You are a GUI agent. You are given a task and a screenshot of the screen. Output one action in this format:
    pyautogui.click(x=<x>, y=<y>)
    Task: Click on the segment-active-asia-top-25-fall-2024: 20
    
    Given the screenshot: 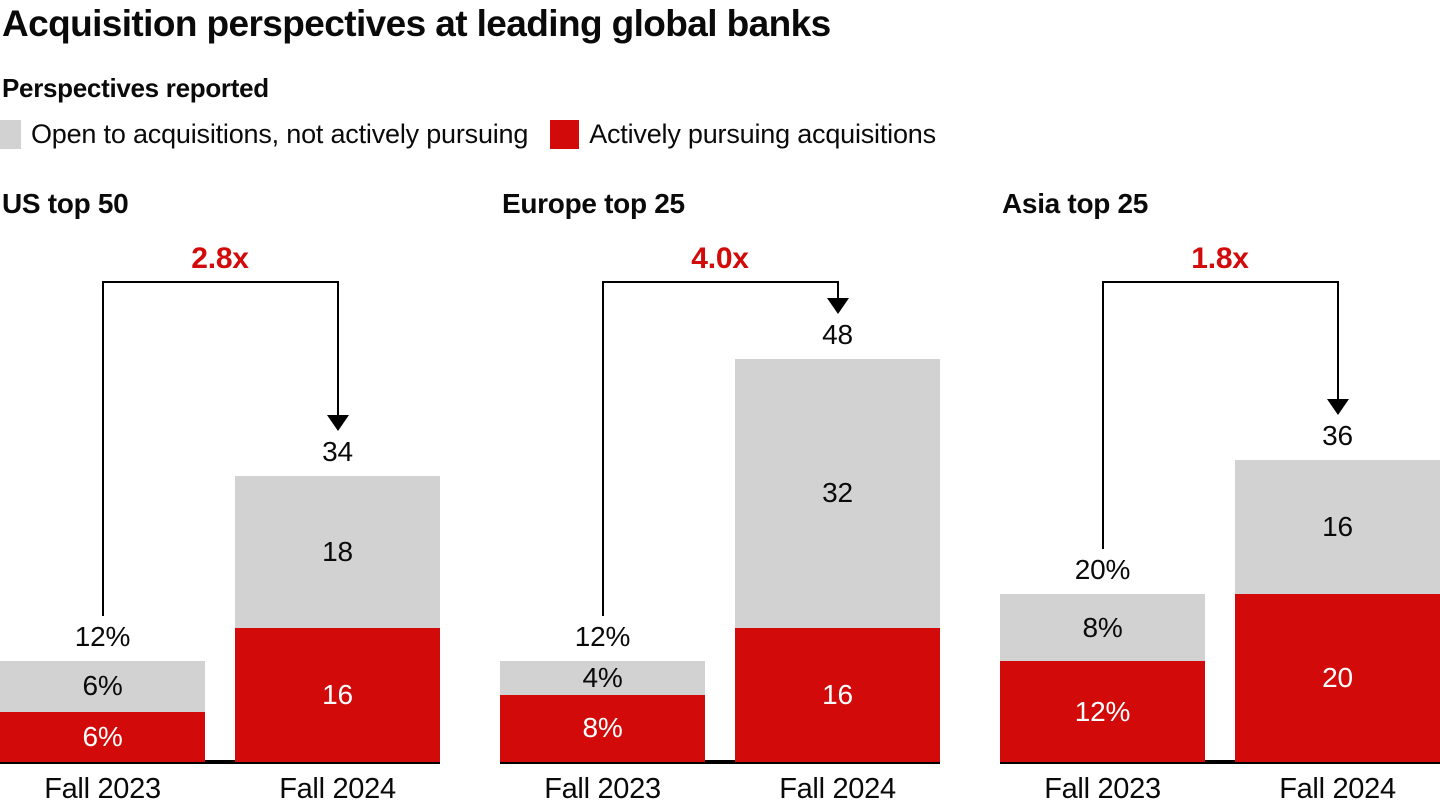 What is the action you would take?
    pyautogui.click(x=1337, y=677)
    